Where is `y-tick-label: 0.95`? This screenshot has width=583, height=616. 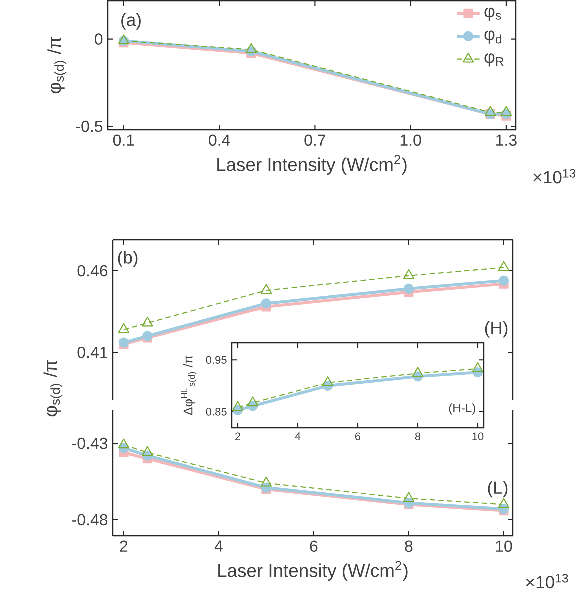 y-tick-label: 0.95 is located at coordinates (216, 360).